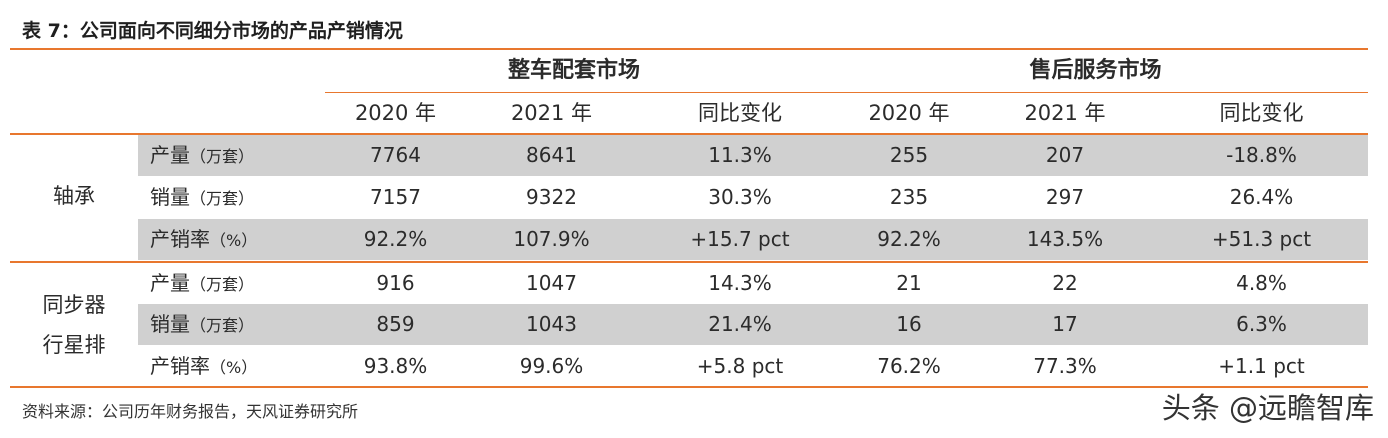 The height and width of the screenshot is (438, 1388). What do you see at coordinates (689, 49) in the screenshot?
I see `top-rule` at bounding box center [689, 49].